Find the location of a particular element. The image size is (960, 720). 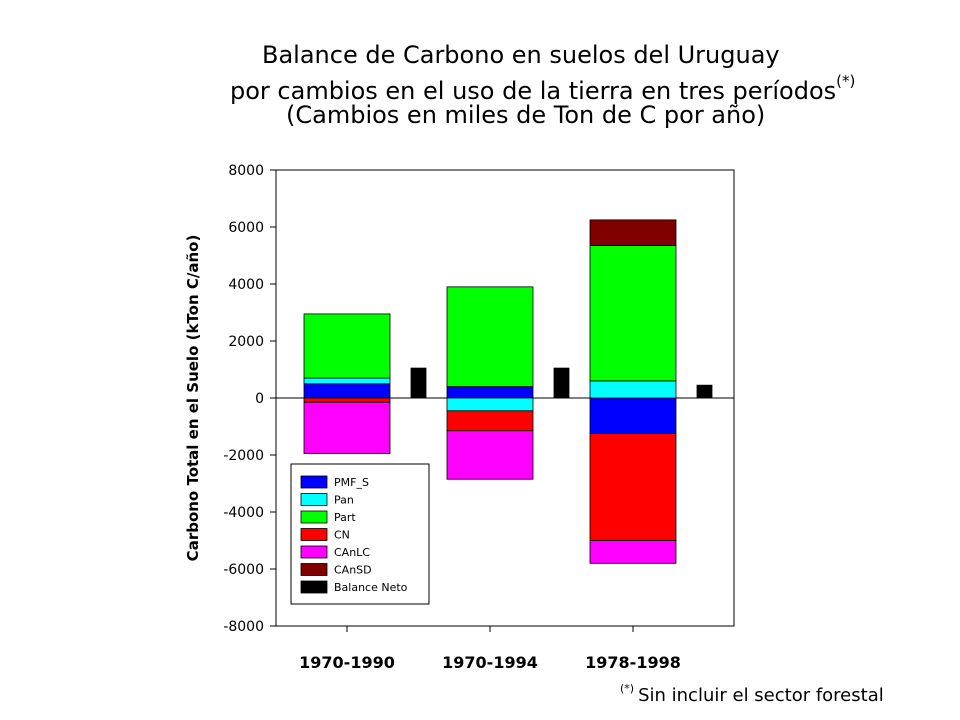

x-category-label: 1978-1998 is located at coordinates (633, 662).